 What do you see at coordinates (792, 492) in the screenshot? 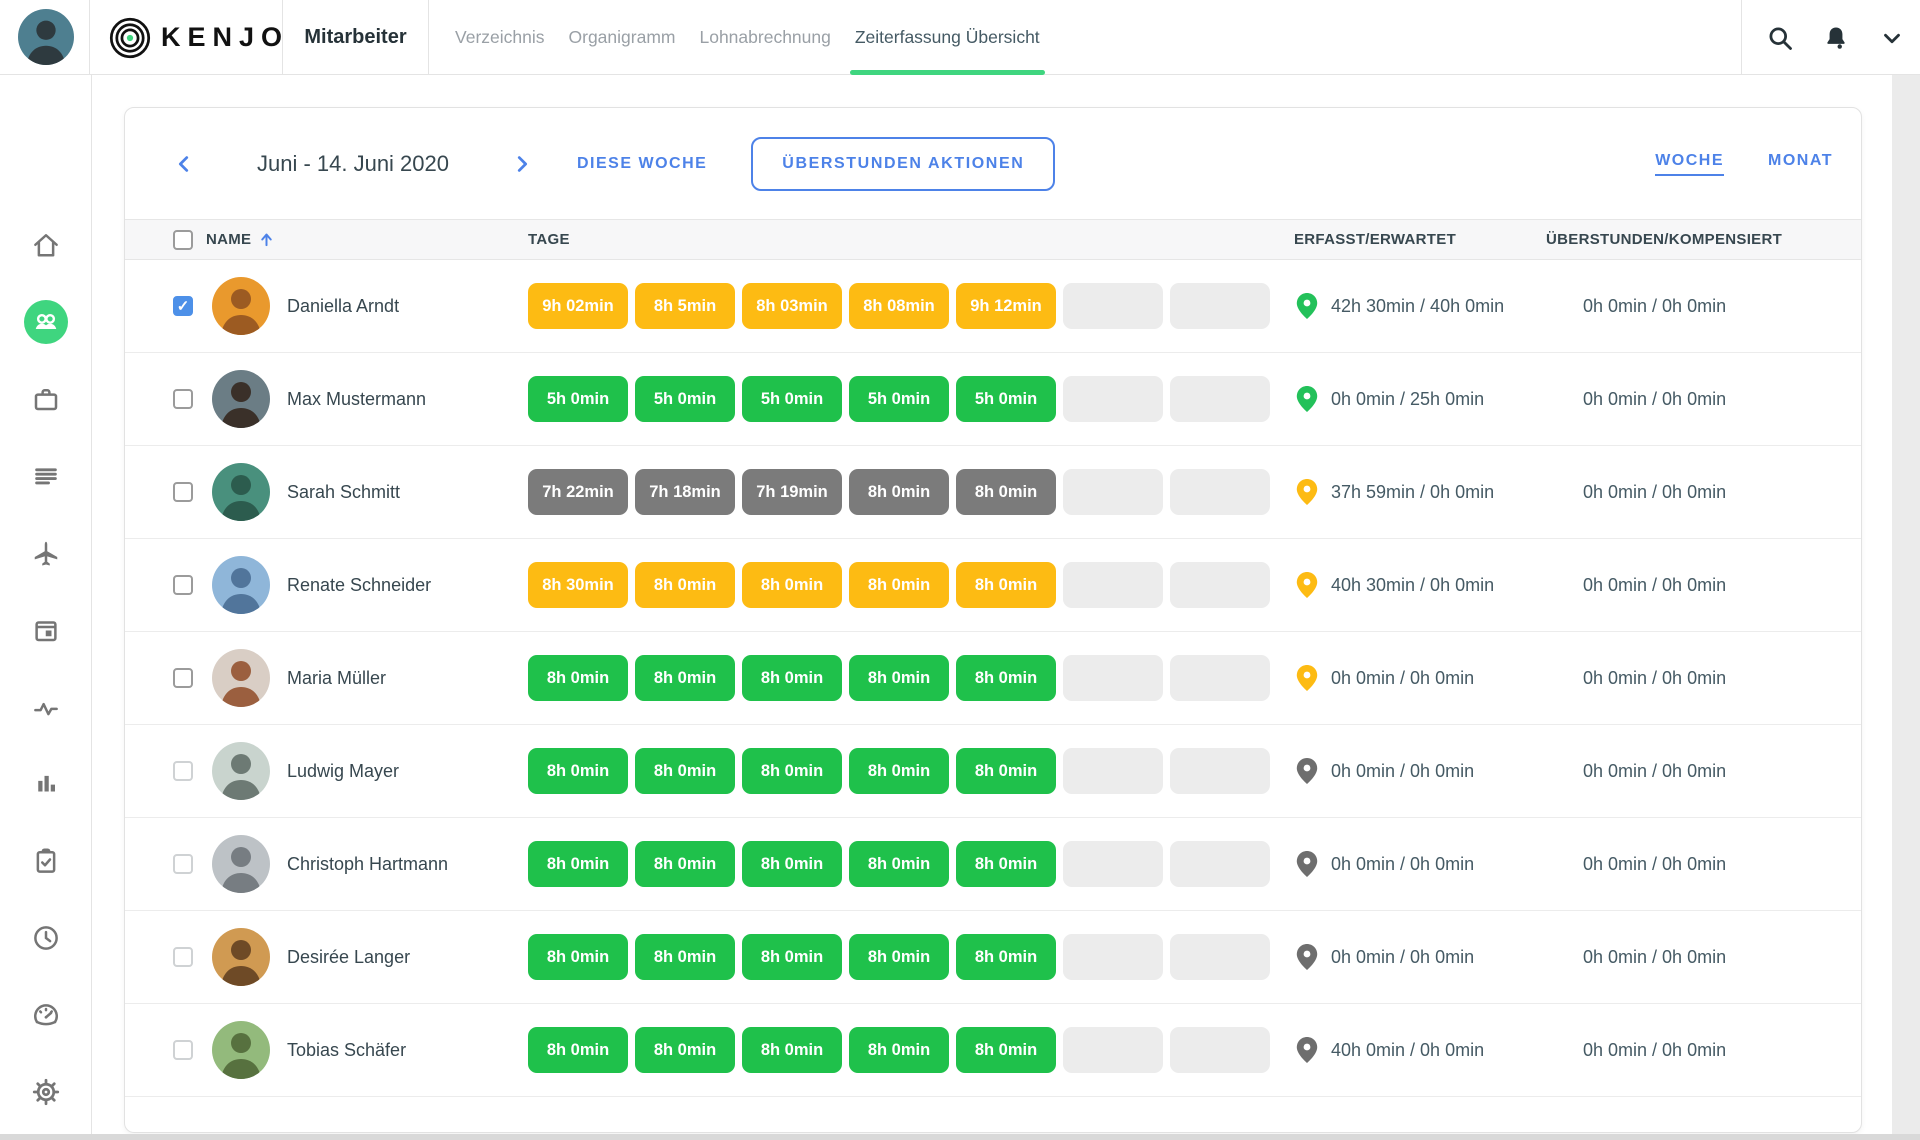
I see `day-chip: 7h 19min` at bounding box center [792, 492].